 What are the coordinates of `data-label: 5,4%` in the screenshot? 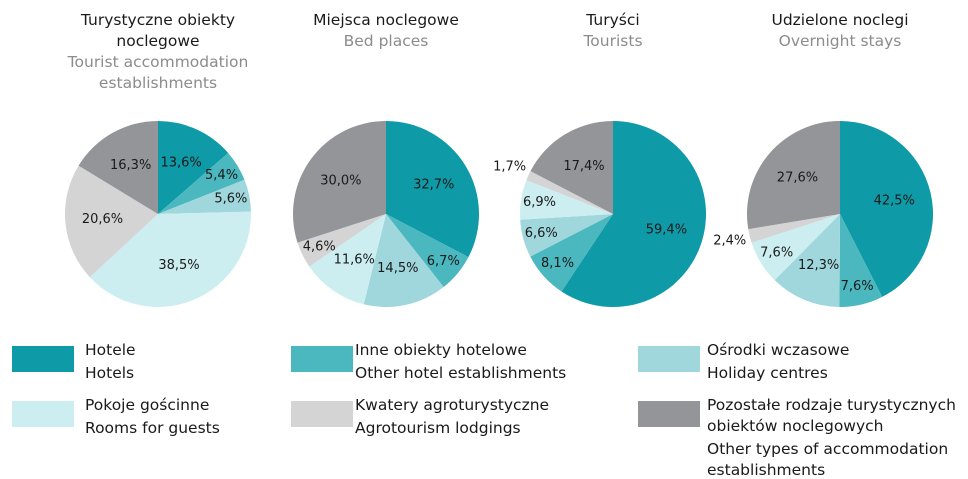 It's located at (221, 175).